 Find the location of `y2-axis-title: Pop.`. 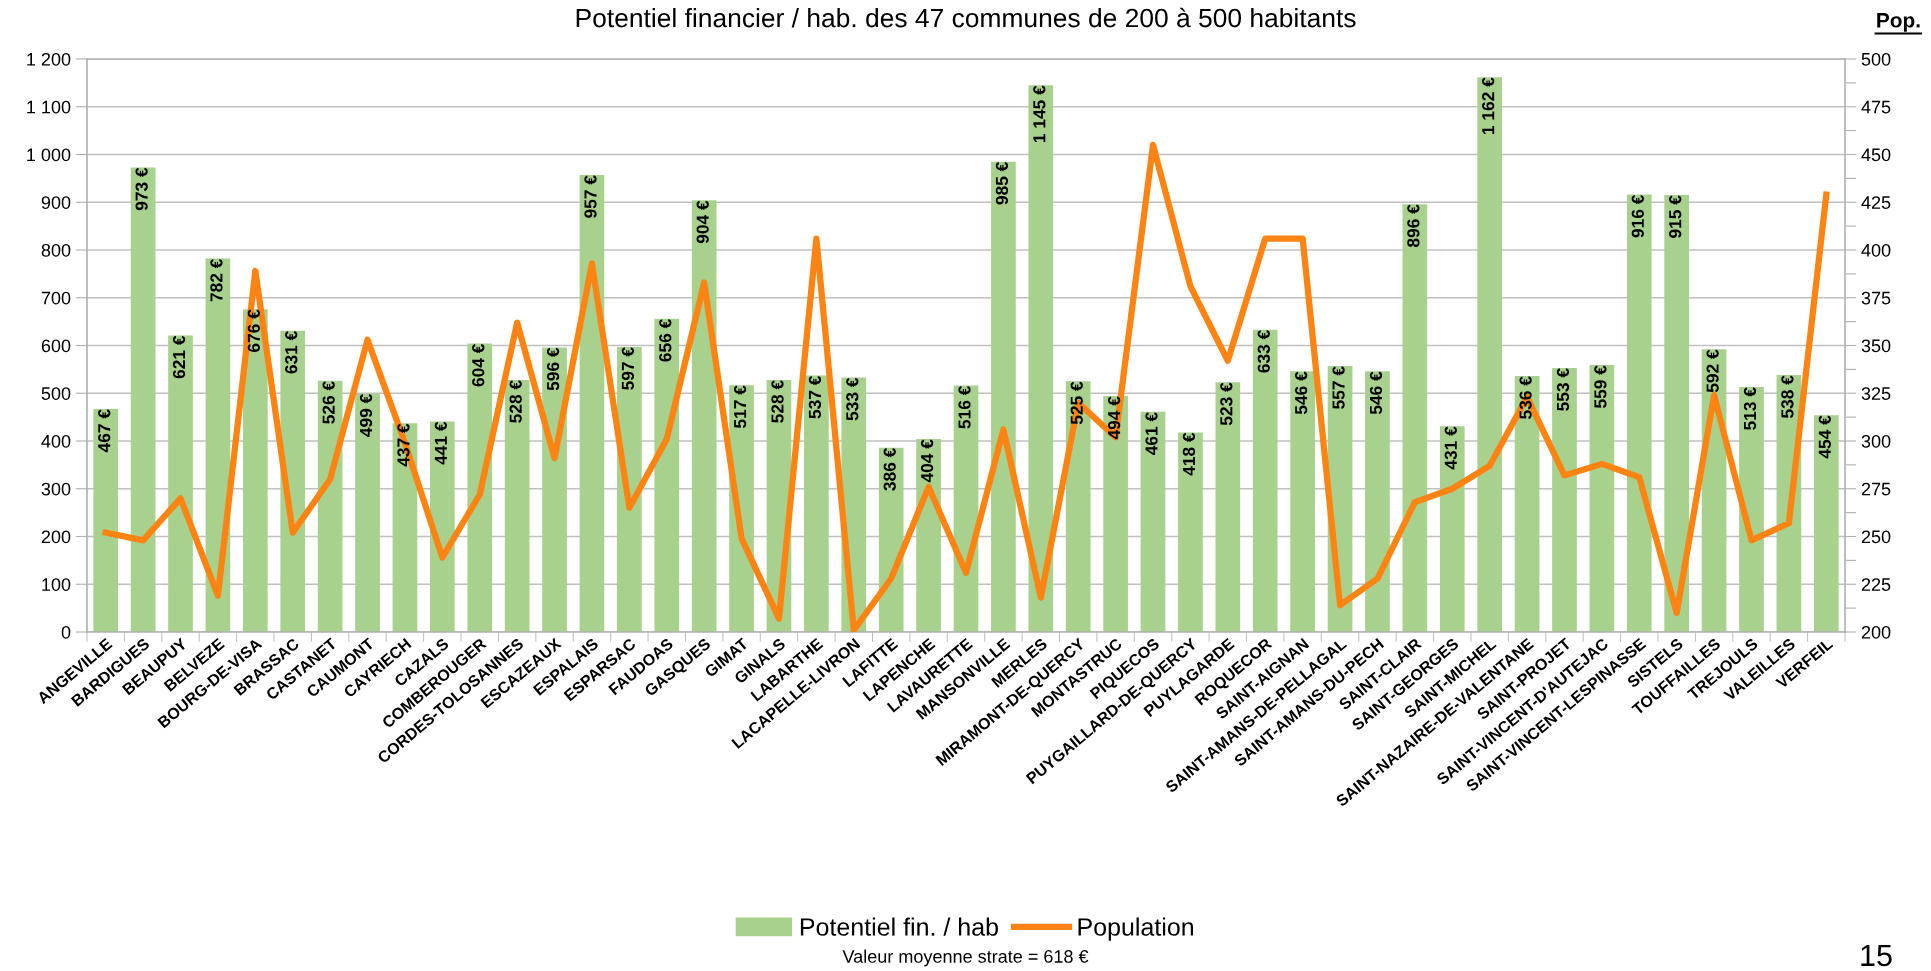

y2-axis-title: Pop. is located at coordinates (1898, 22).